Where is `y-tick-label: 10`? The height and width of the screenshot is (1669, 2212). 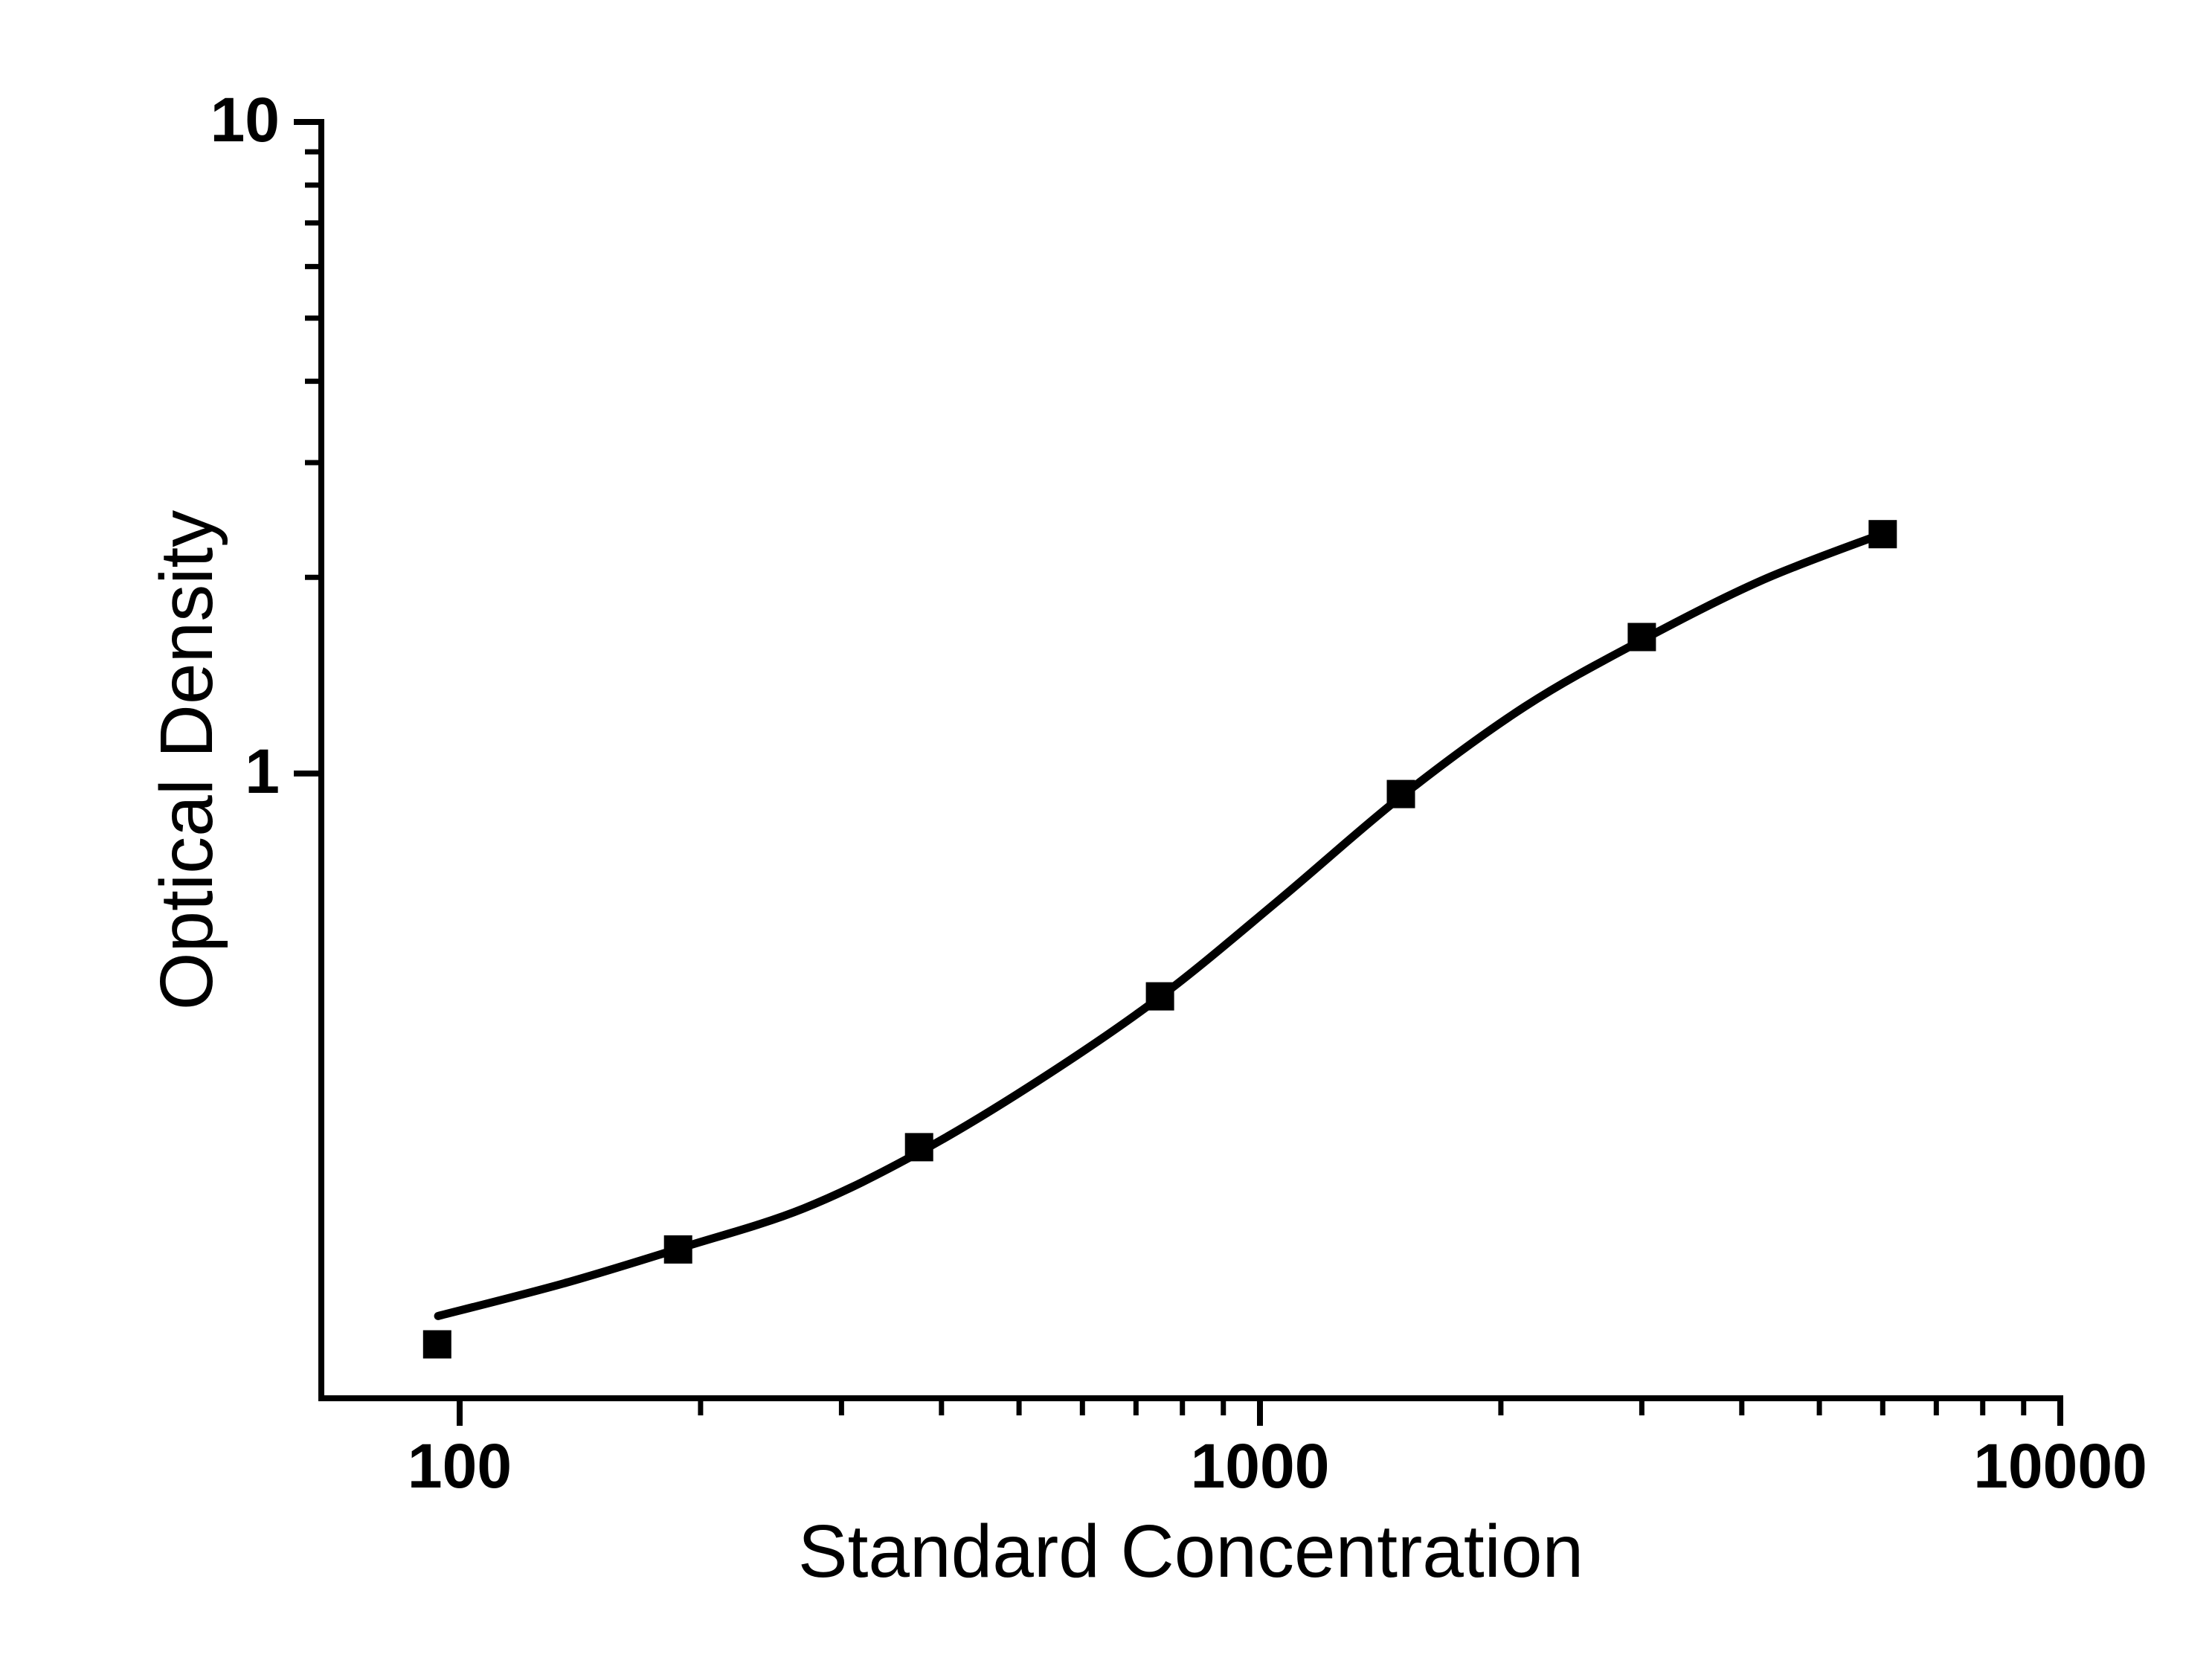
y-tick-label: 10 is located at coordinates (245, 120).